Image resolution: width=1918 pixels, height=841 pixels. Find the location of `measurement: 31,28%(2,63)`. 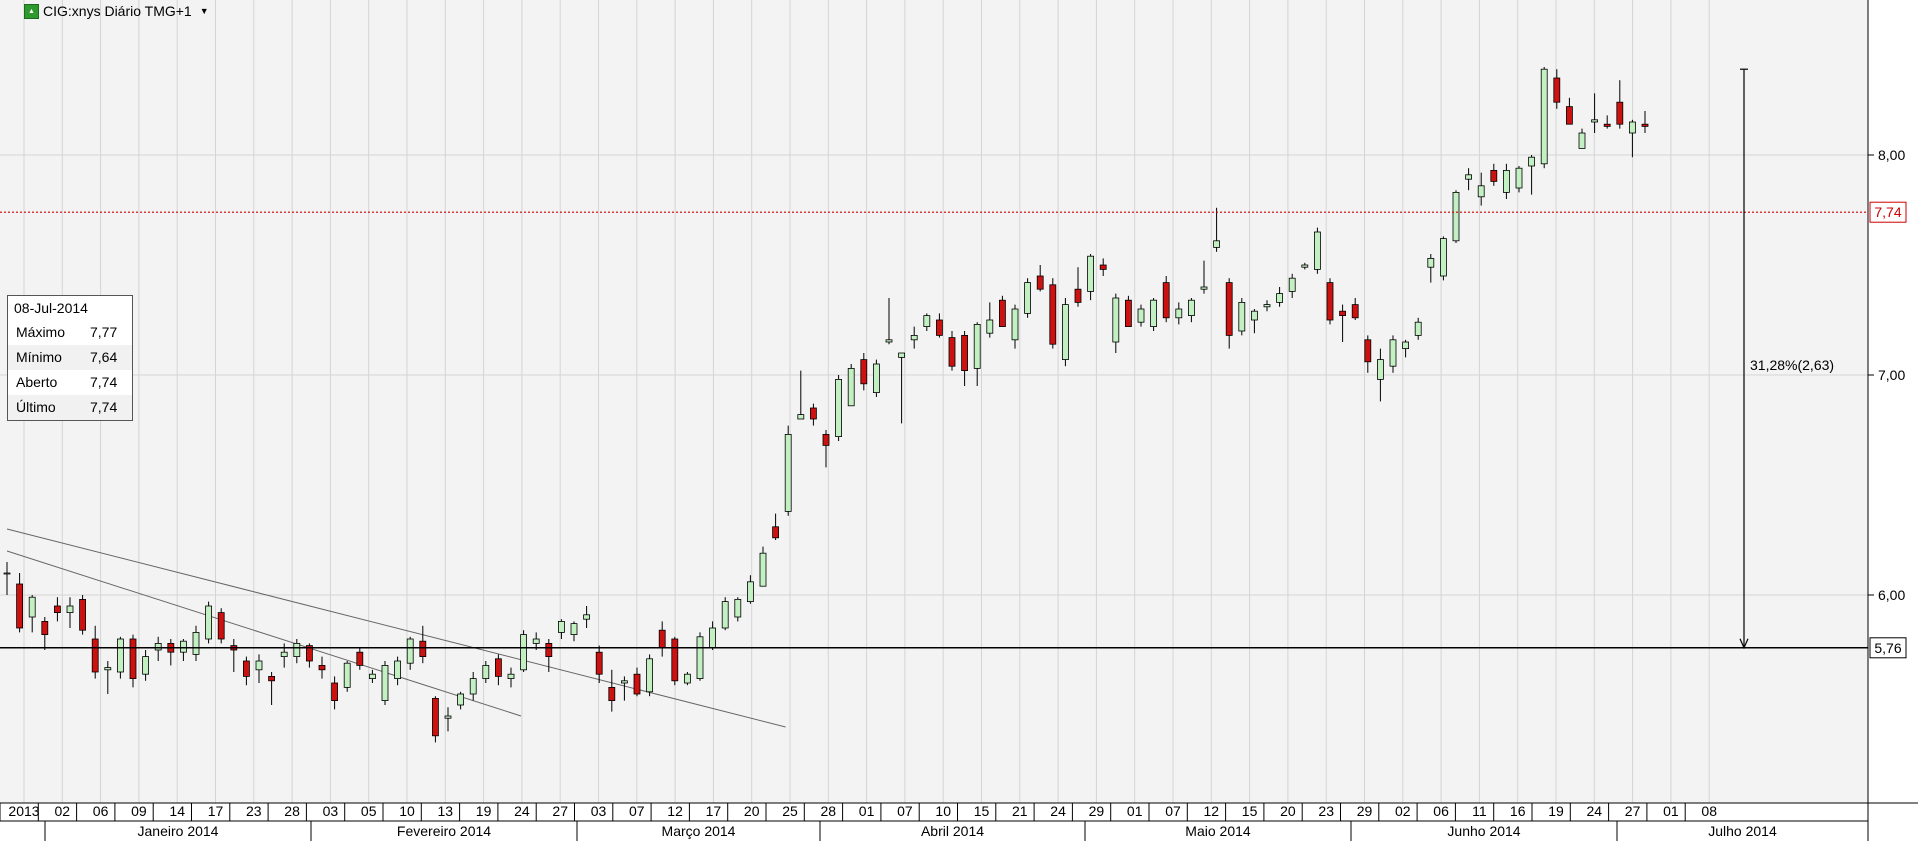

measurement: 31,28%(2,63) is located at coordinates (1786, 359).